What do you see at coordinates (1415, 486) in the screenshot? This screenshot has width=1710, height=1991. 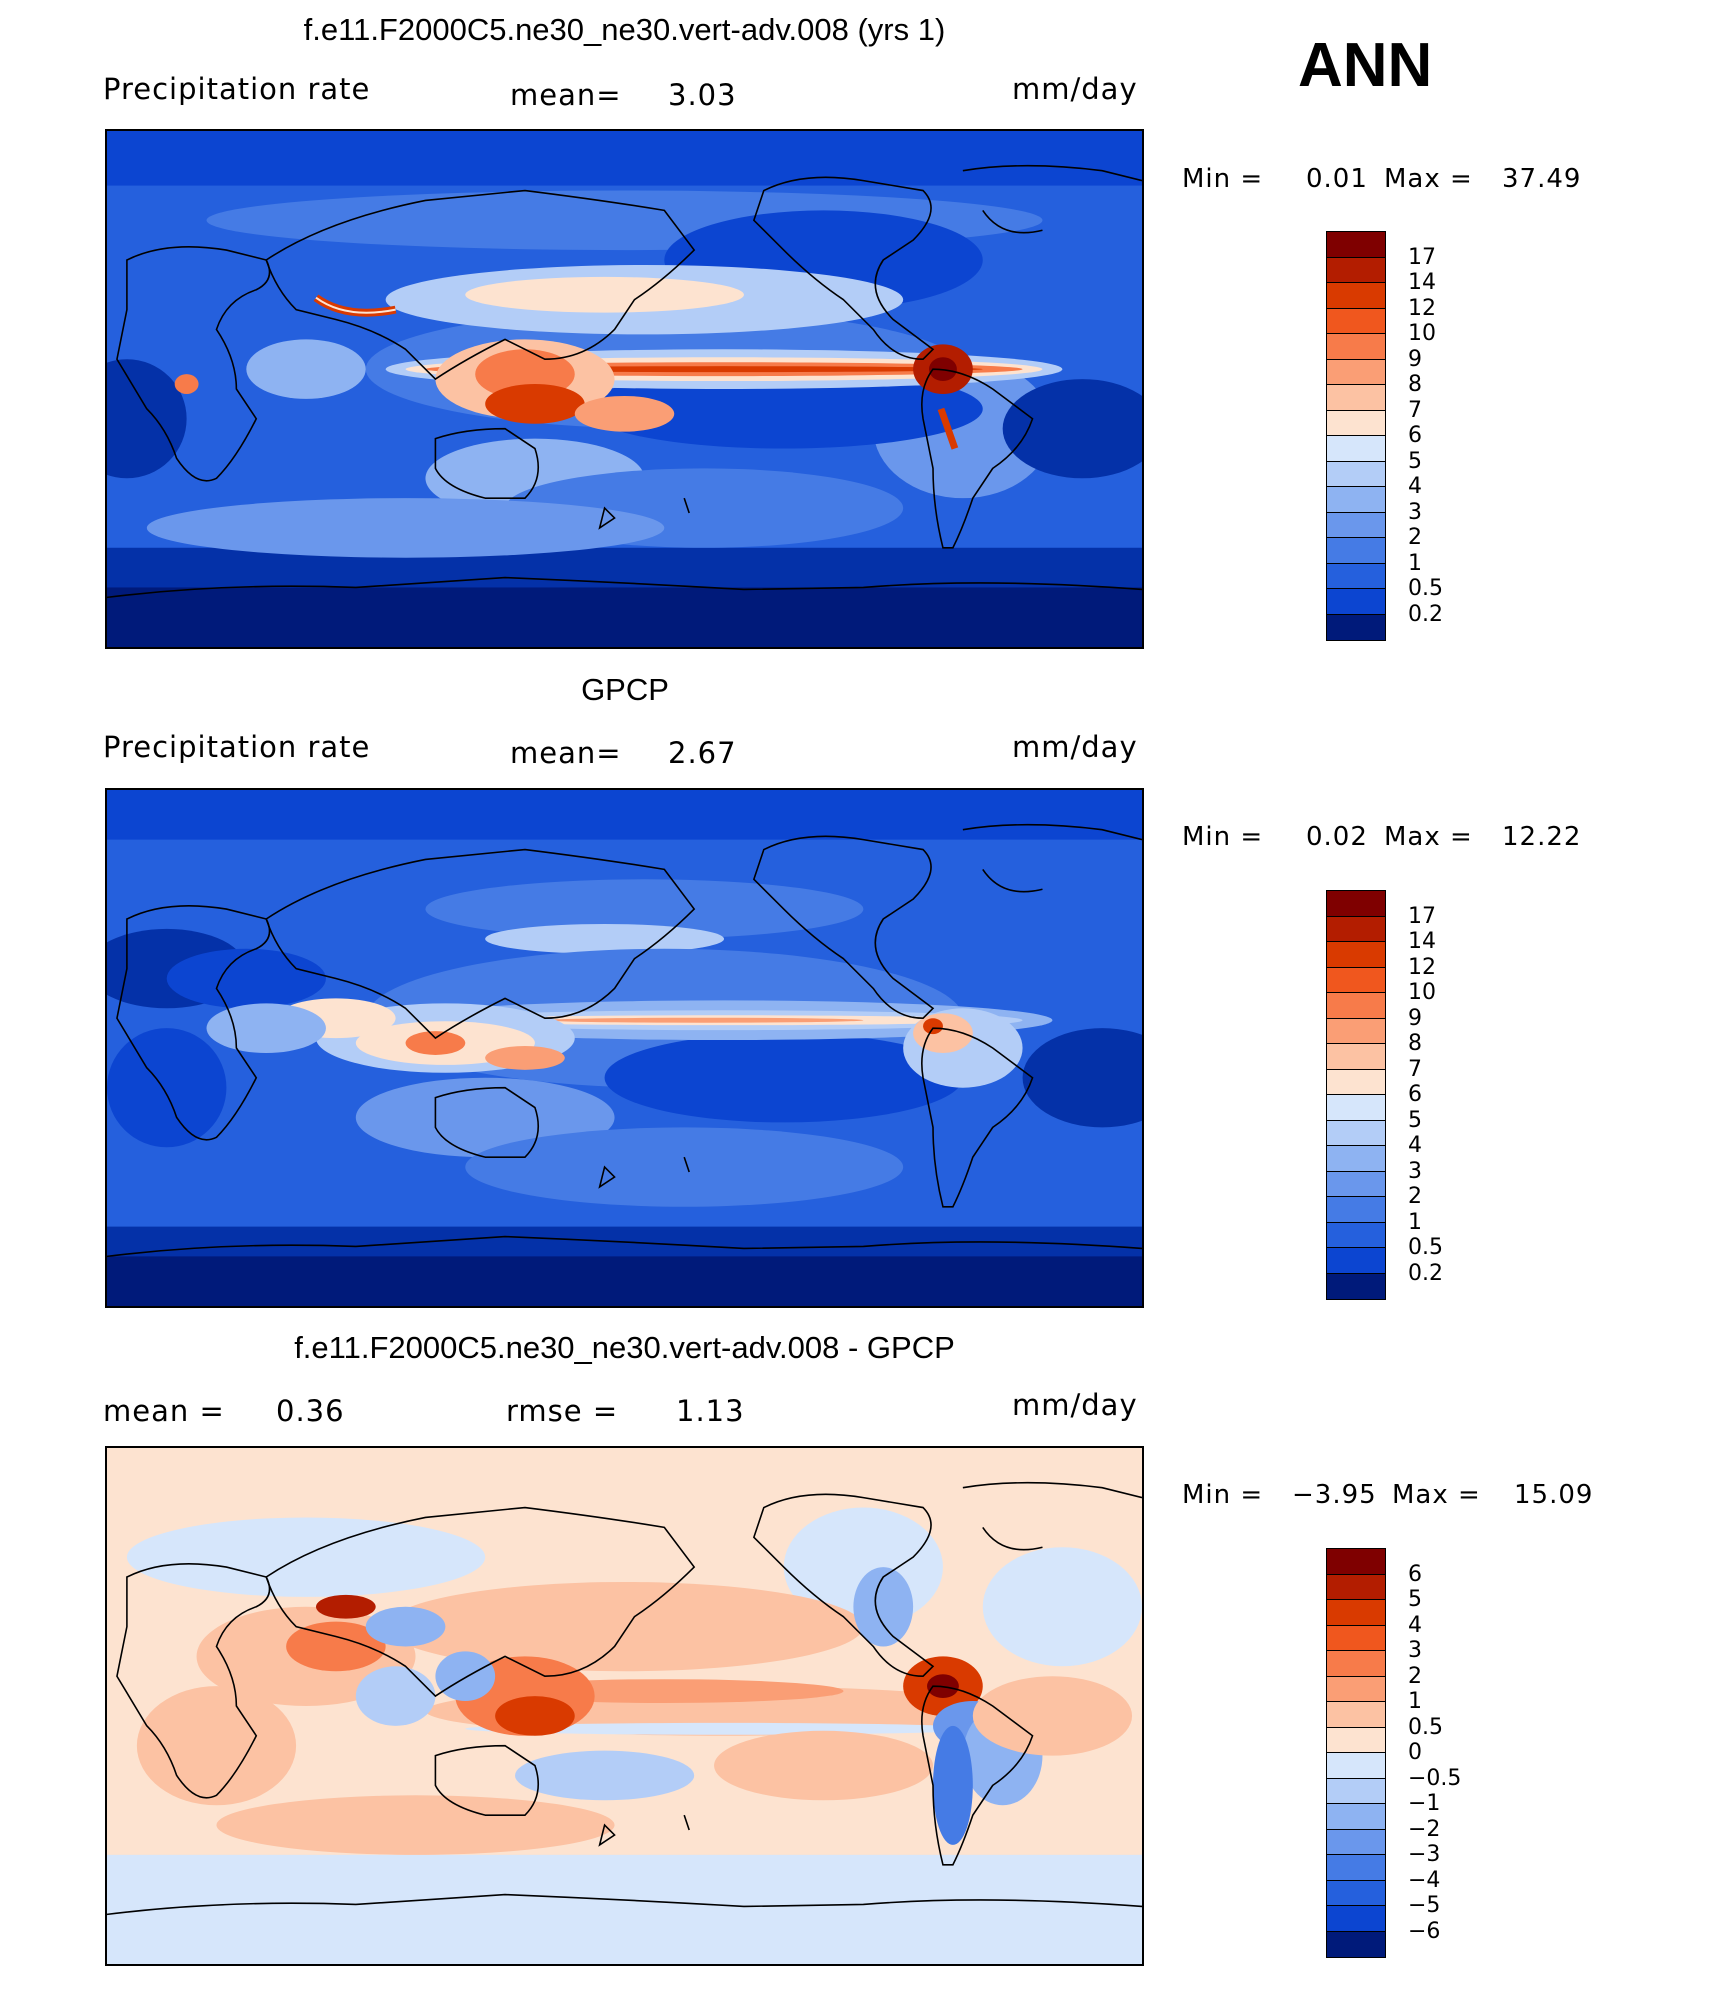 I see `panel-1-colorbar-label: 4` at bounding box center [1415, 486].